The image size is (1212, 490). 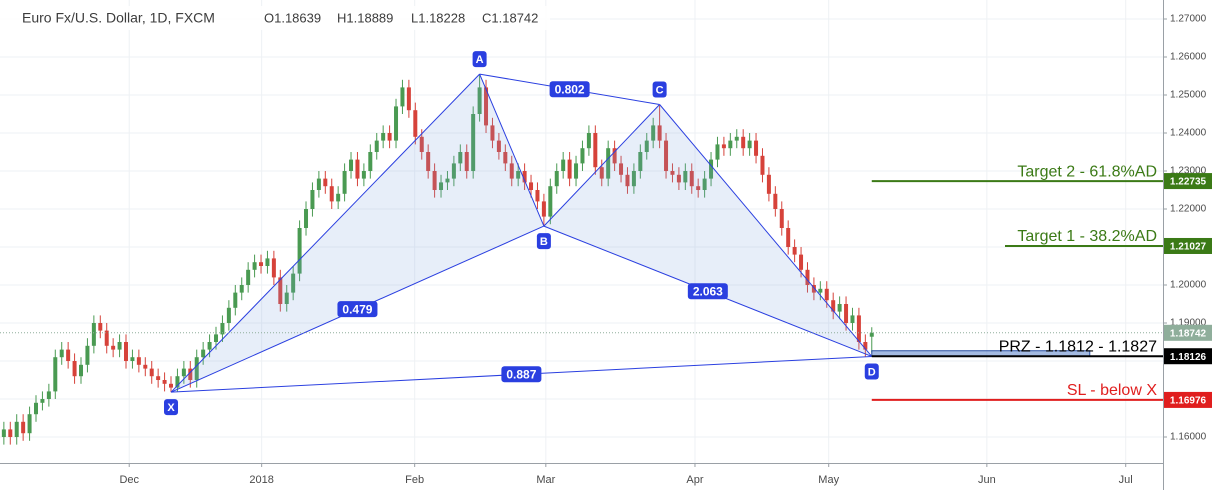 What do you see at coordinates (1188, 333) in the screenshot?
I see `price-tag-label: 1.18742` at bounding box center [1188, 333].